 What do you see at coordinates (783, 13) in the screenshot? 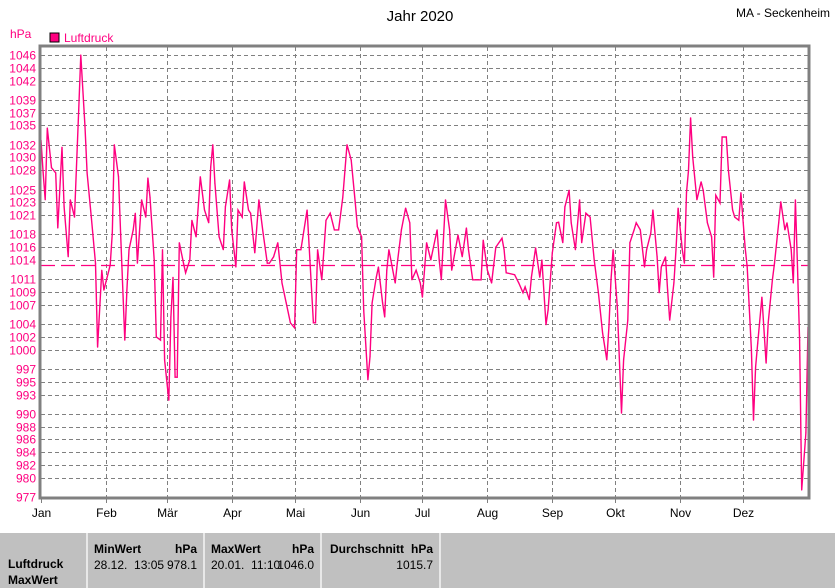
I see `station-name: MA - Seckenheim` at bounding box center [783, 13].